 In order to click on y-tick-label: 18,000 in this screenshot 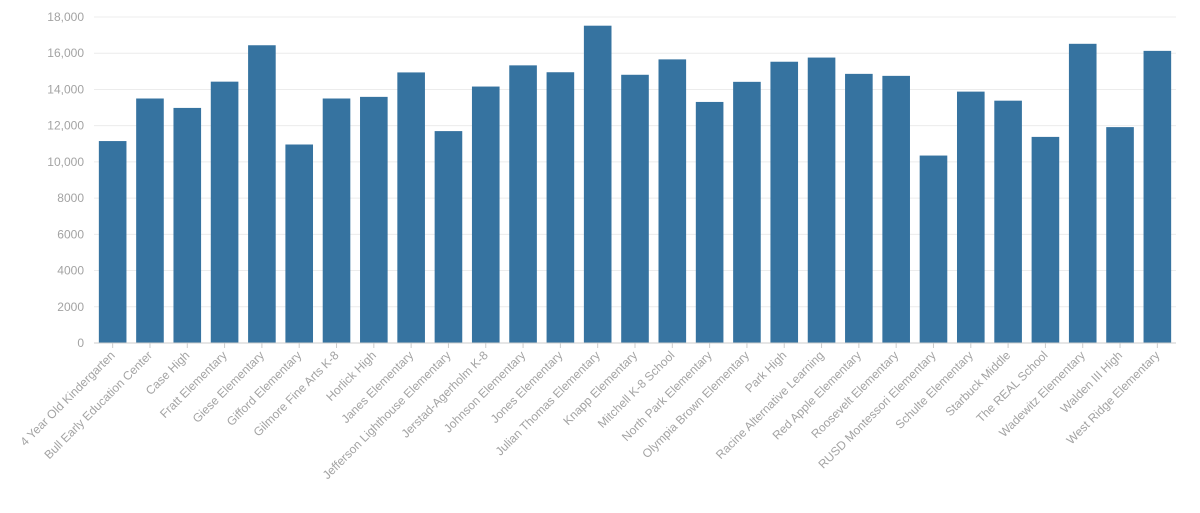, I will do `click(65, 17)`.